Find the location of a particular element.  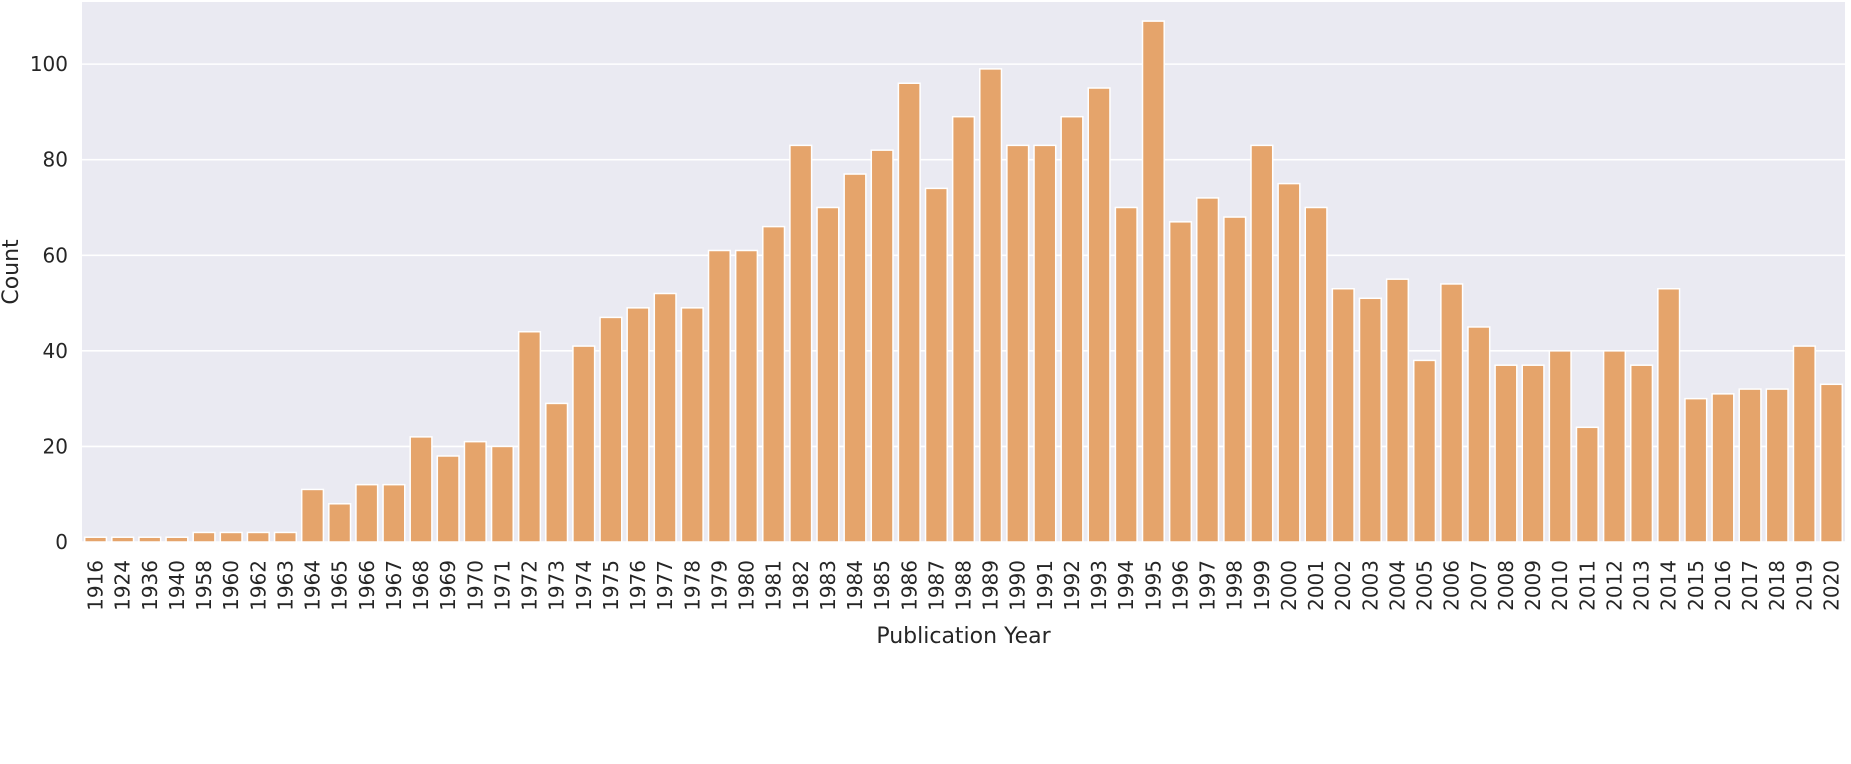

bar-1994 is located at coordinates (1126, 374).